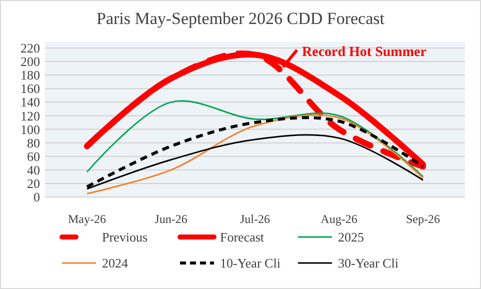 This screenshot has height=289, width=481. Describe the element at coordinates (87, 219) in the screenshot. I see `x-tick-label: May-26` at that location.